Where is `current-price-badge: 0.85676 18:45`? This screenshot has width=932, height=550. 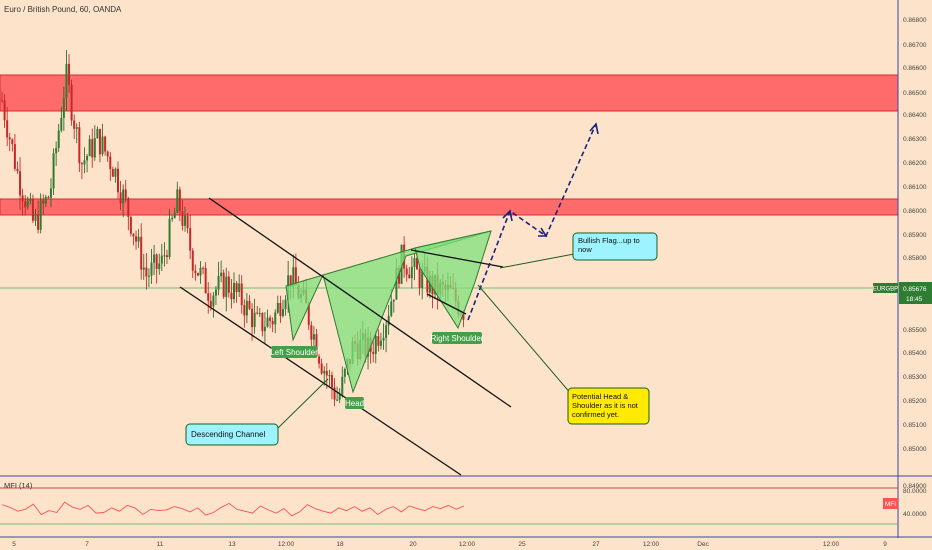 current-price-badge: 0.85676 18:45 is located at coordinates (915, 293).